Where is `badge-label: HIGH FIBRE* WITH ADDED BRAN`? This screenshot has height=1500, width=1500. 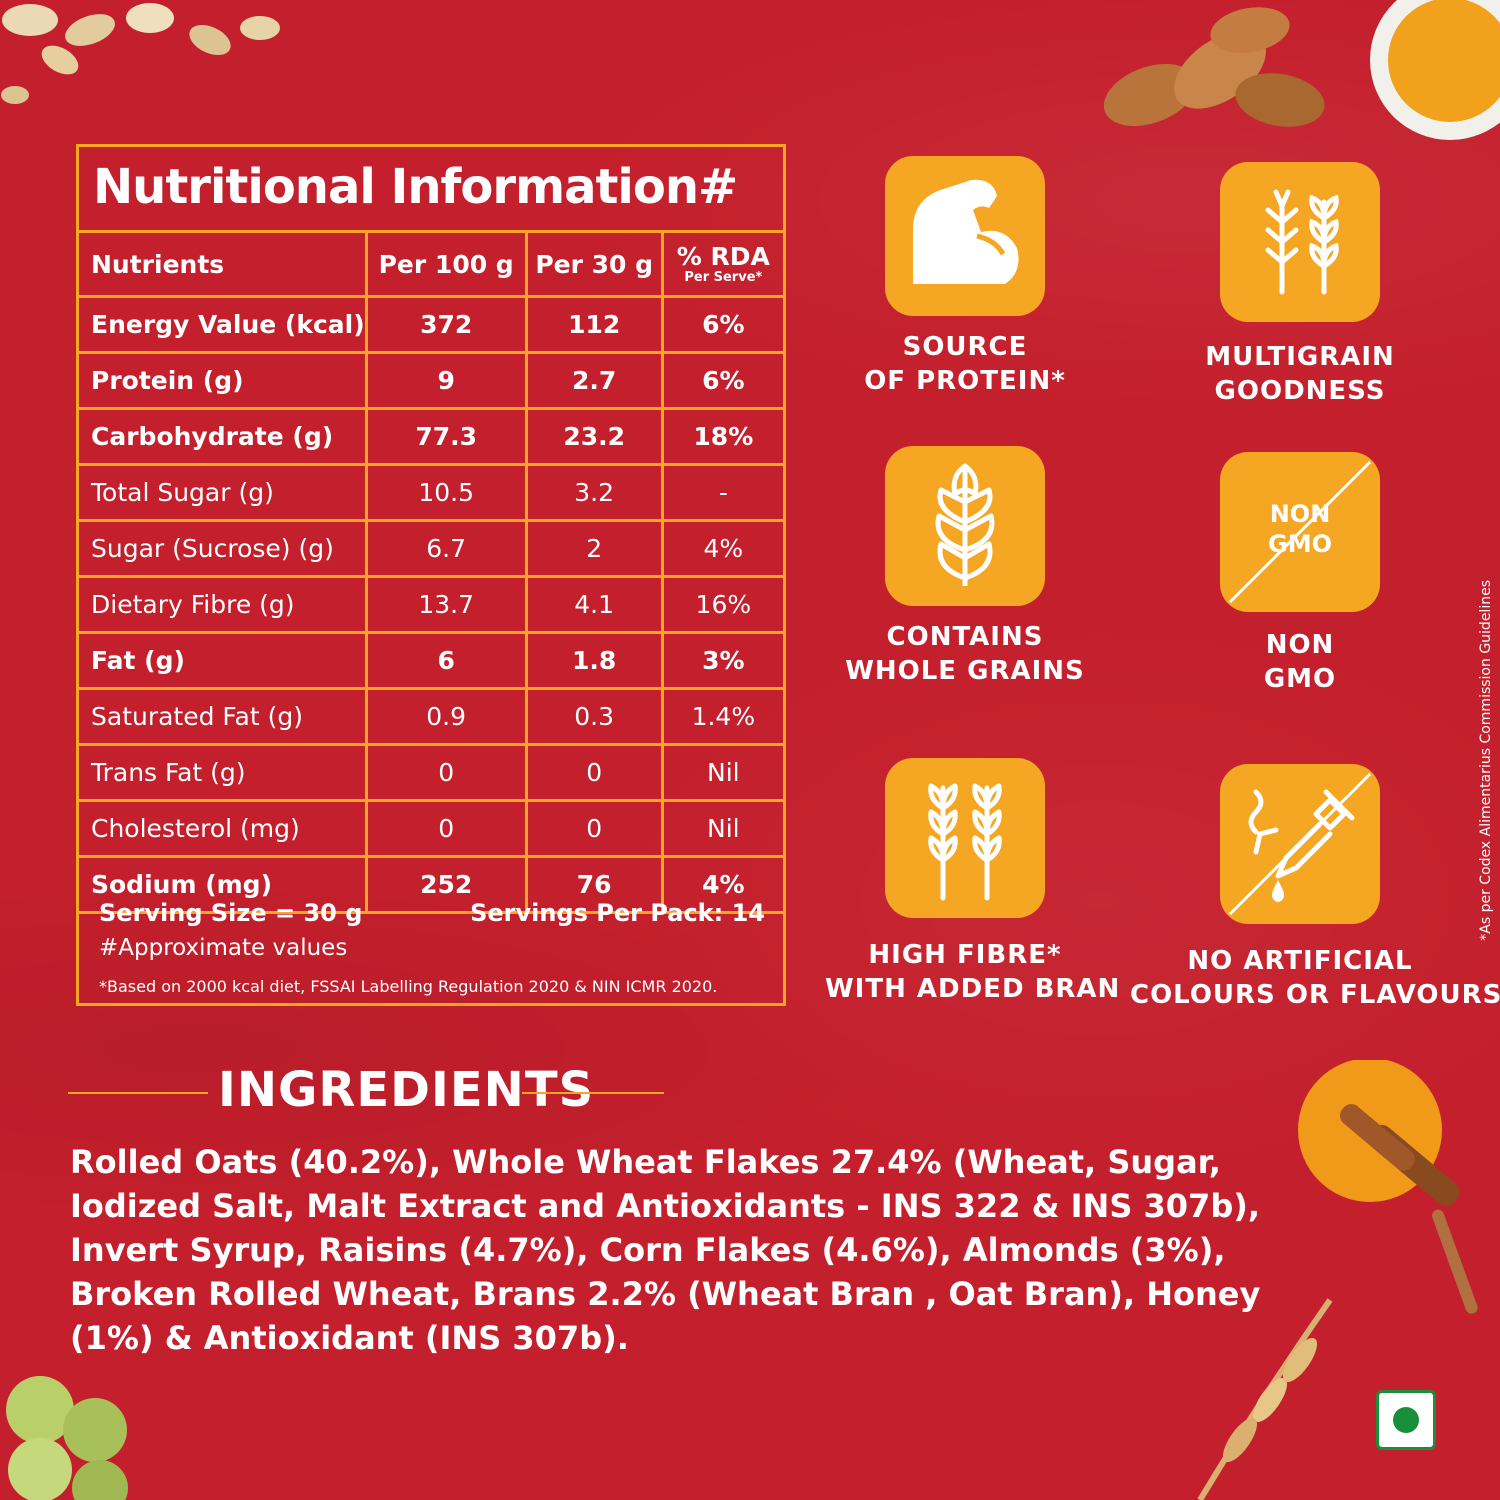 badge-label: HIGH FIBRE* WITH ADDED BRAN is located at coordinates (973, 972).